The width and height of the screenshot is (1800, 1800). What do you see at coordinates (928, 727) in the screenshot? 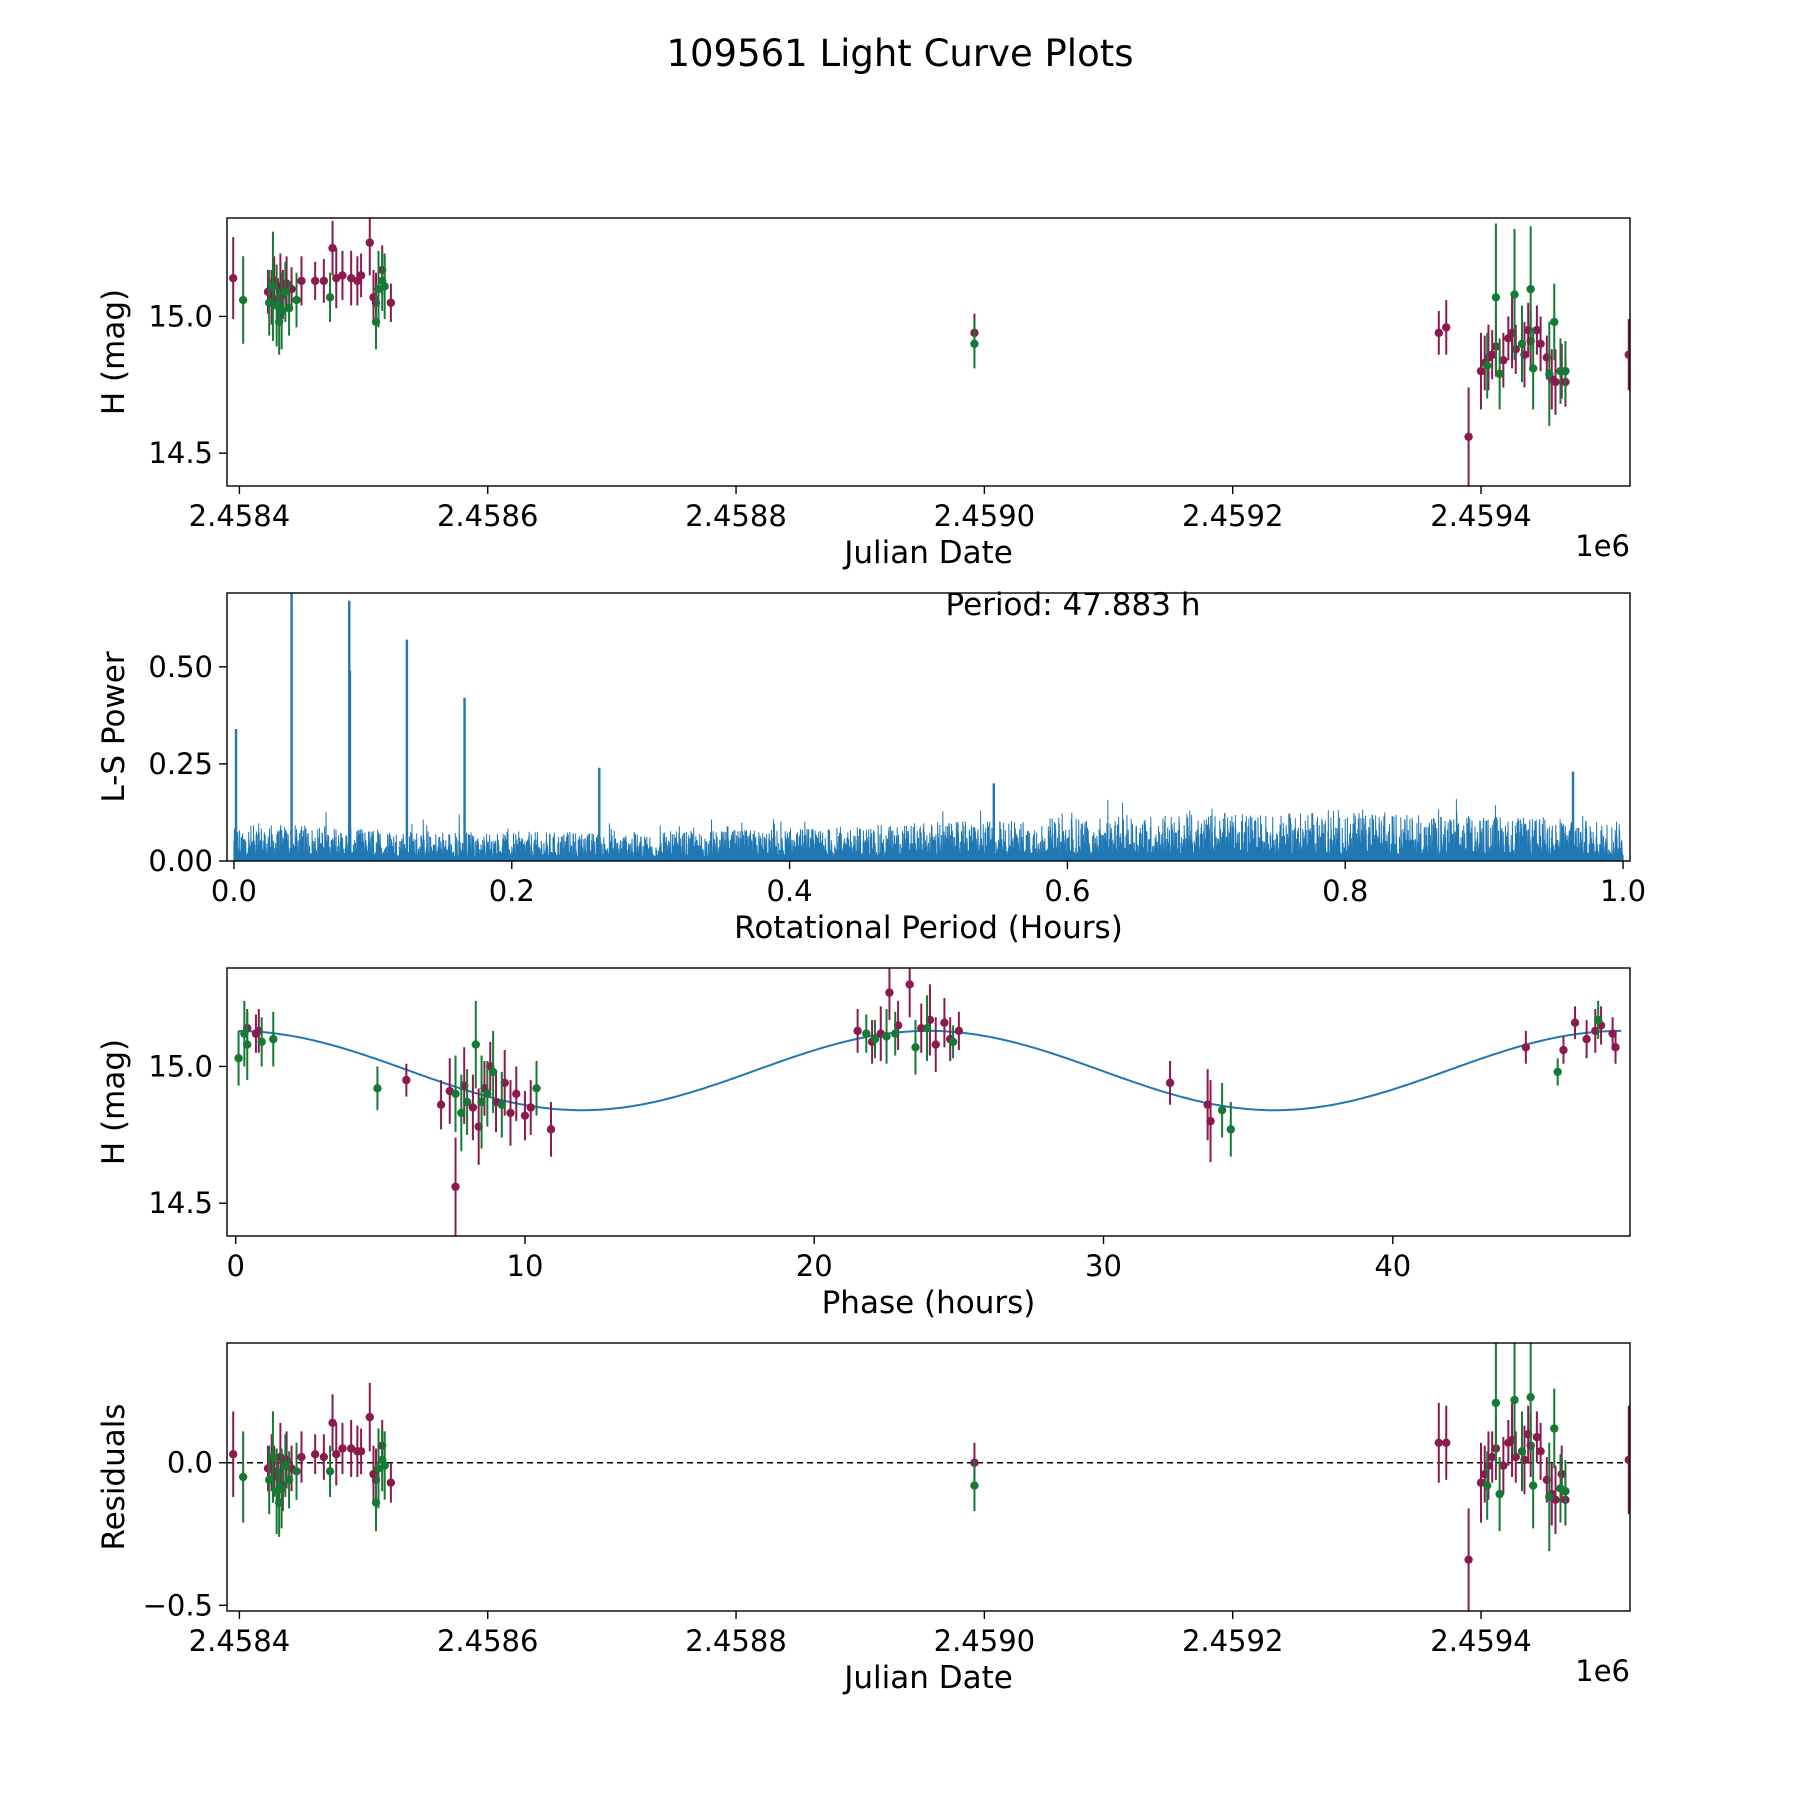
I see `periodogram-plot-area` at bounding box center [928, 727].